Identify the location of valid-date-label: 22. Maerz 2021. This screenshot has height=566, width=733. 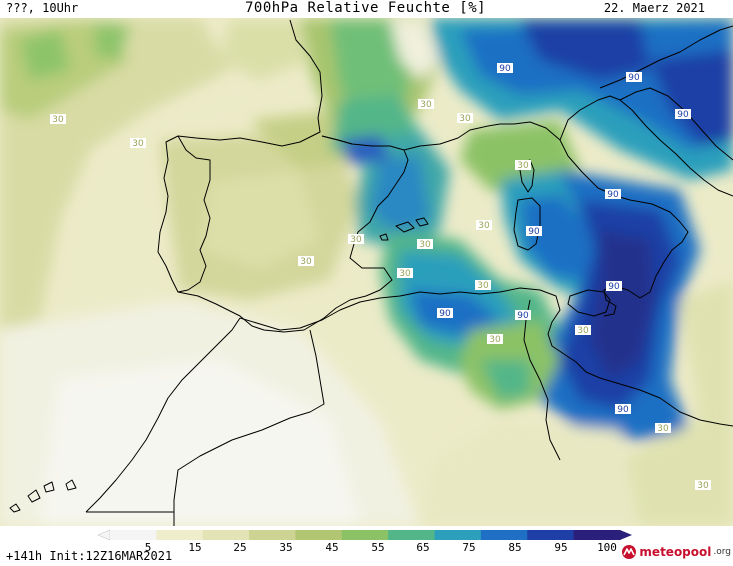
(654, 8).